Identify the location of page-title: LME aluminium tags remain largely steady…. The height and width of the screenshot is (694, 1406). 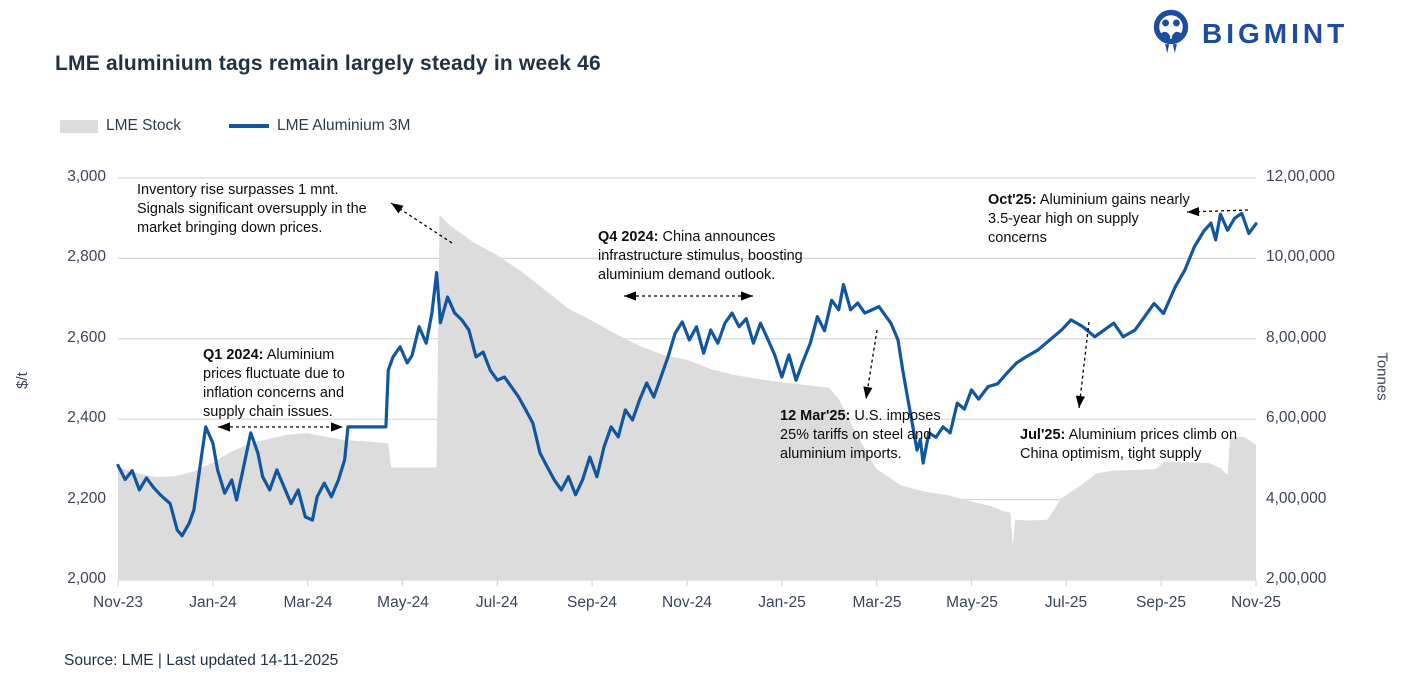
(328, 63).